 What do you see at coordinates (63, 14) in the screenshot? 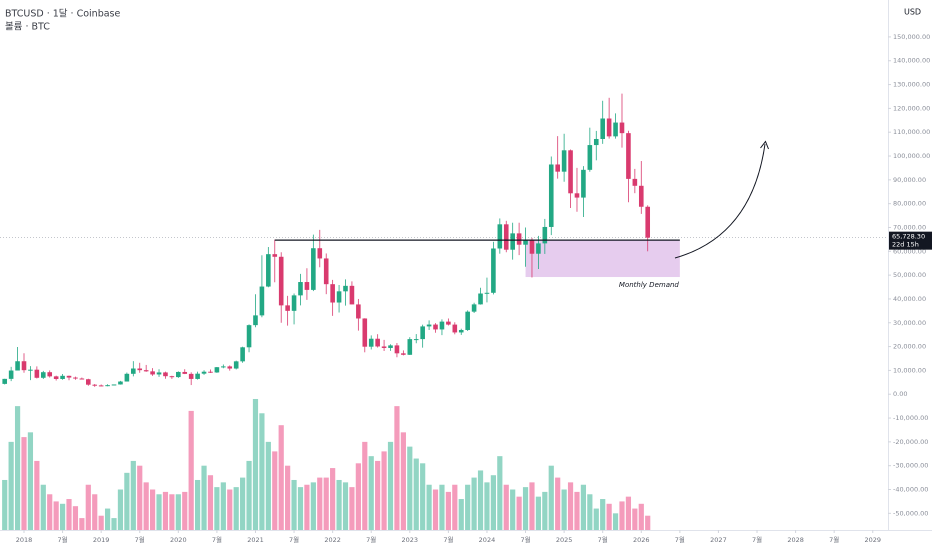
I see `chart-title: BTCUSD · 1달 · Coinbase` at bounding box center [63, 14].